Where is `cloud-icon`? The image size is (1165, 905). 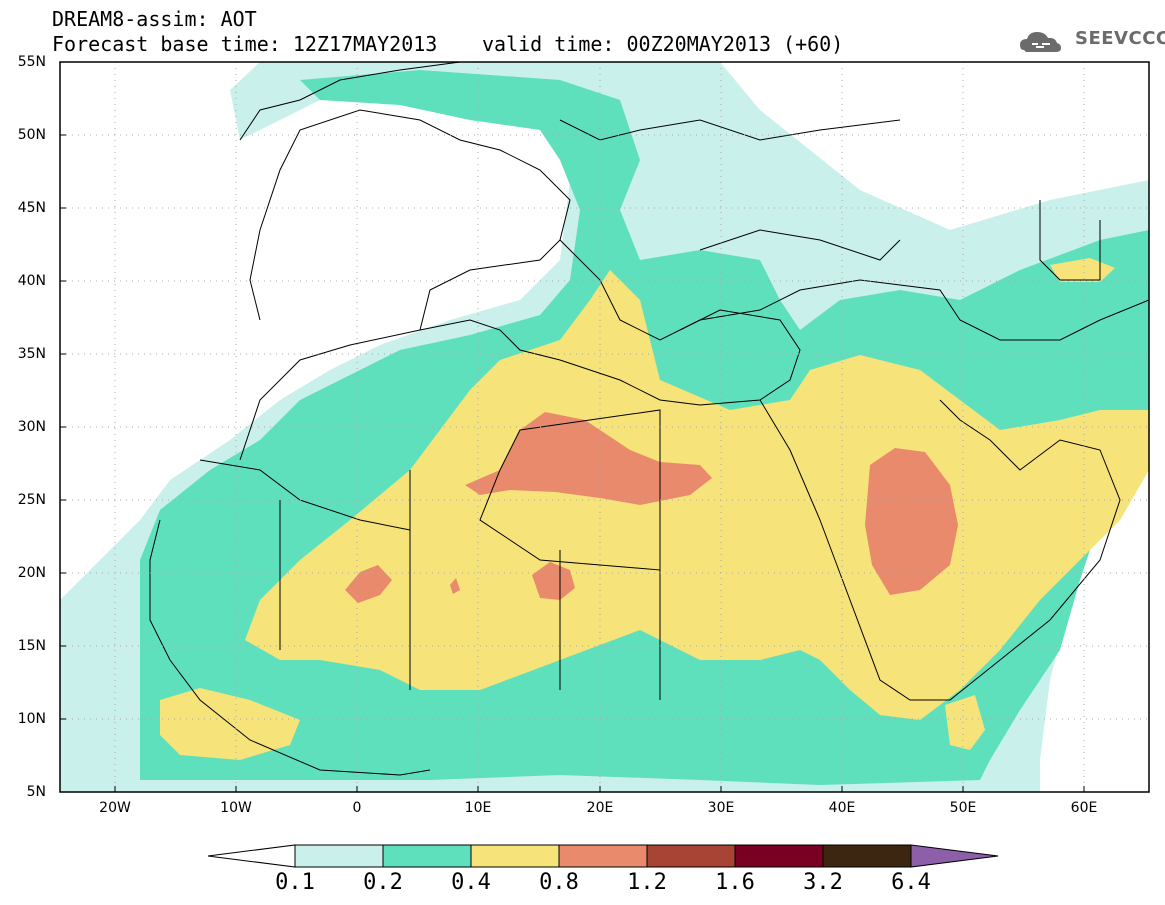 cloud-icon is located at coordinates (1040, 42).